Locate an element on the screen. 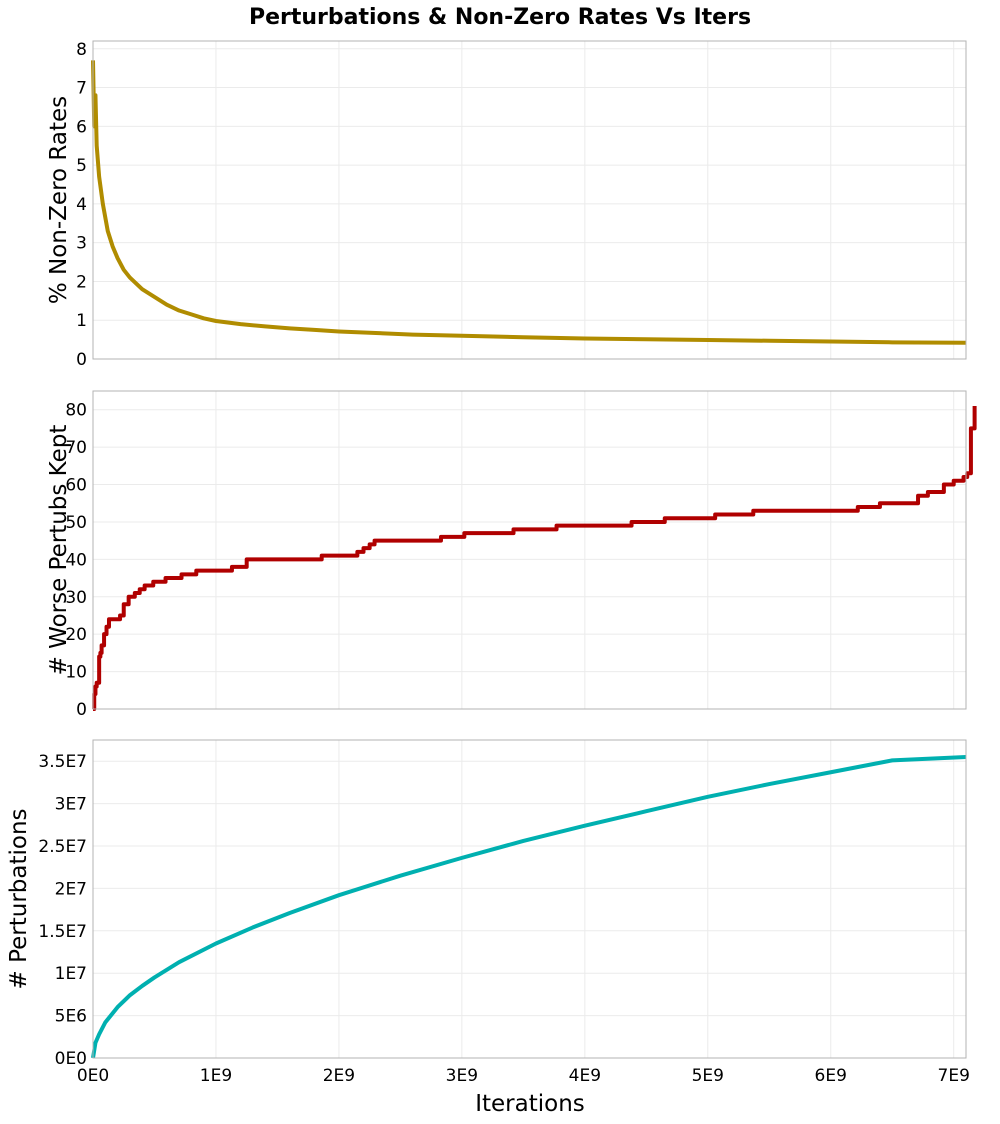 Image resolution: width=1000 pixels, height=1124 pixels. y-axis-label: % Non-Zero Rates is located at coordinates (59, 200).